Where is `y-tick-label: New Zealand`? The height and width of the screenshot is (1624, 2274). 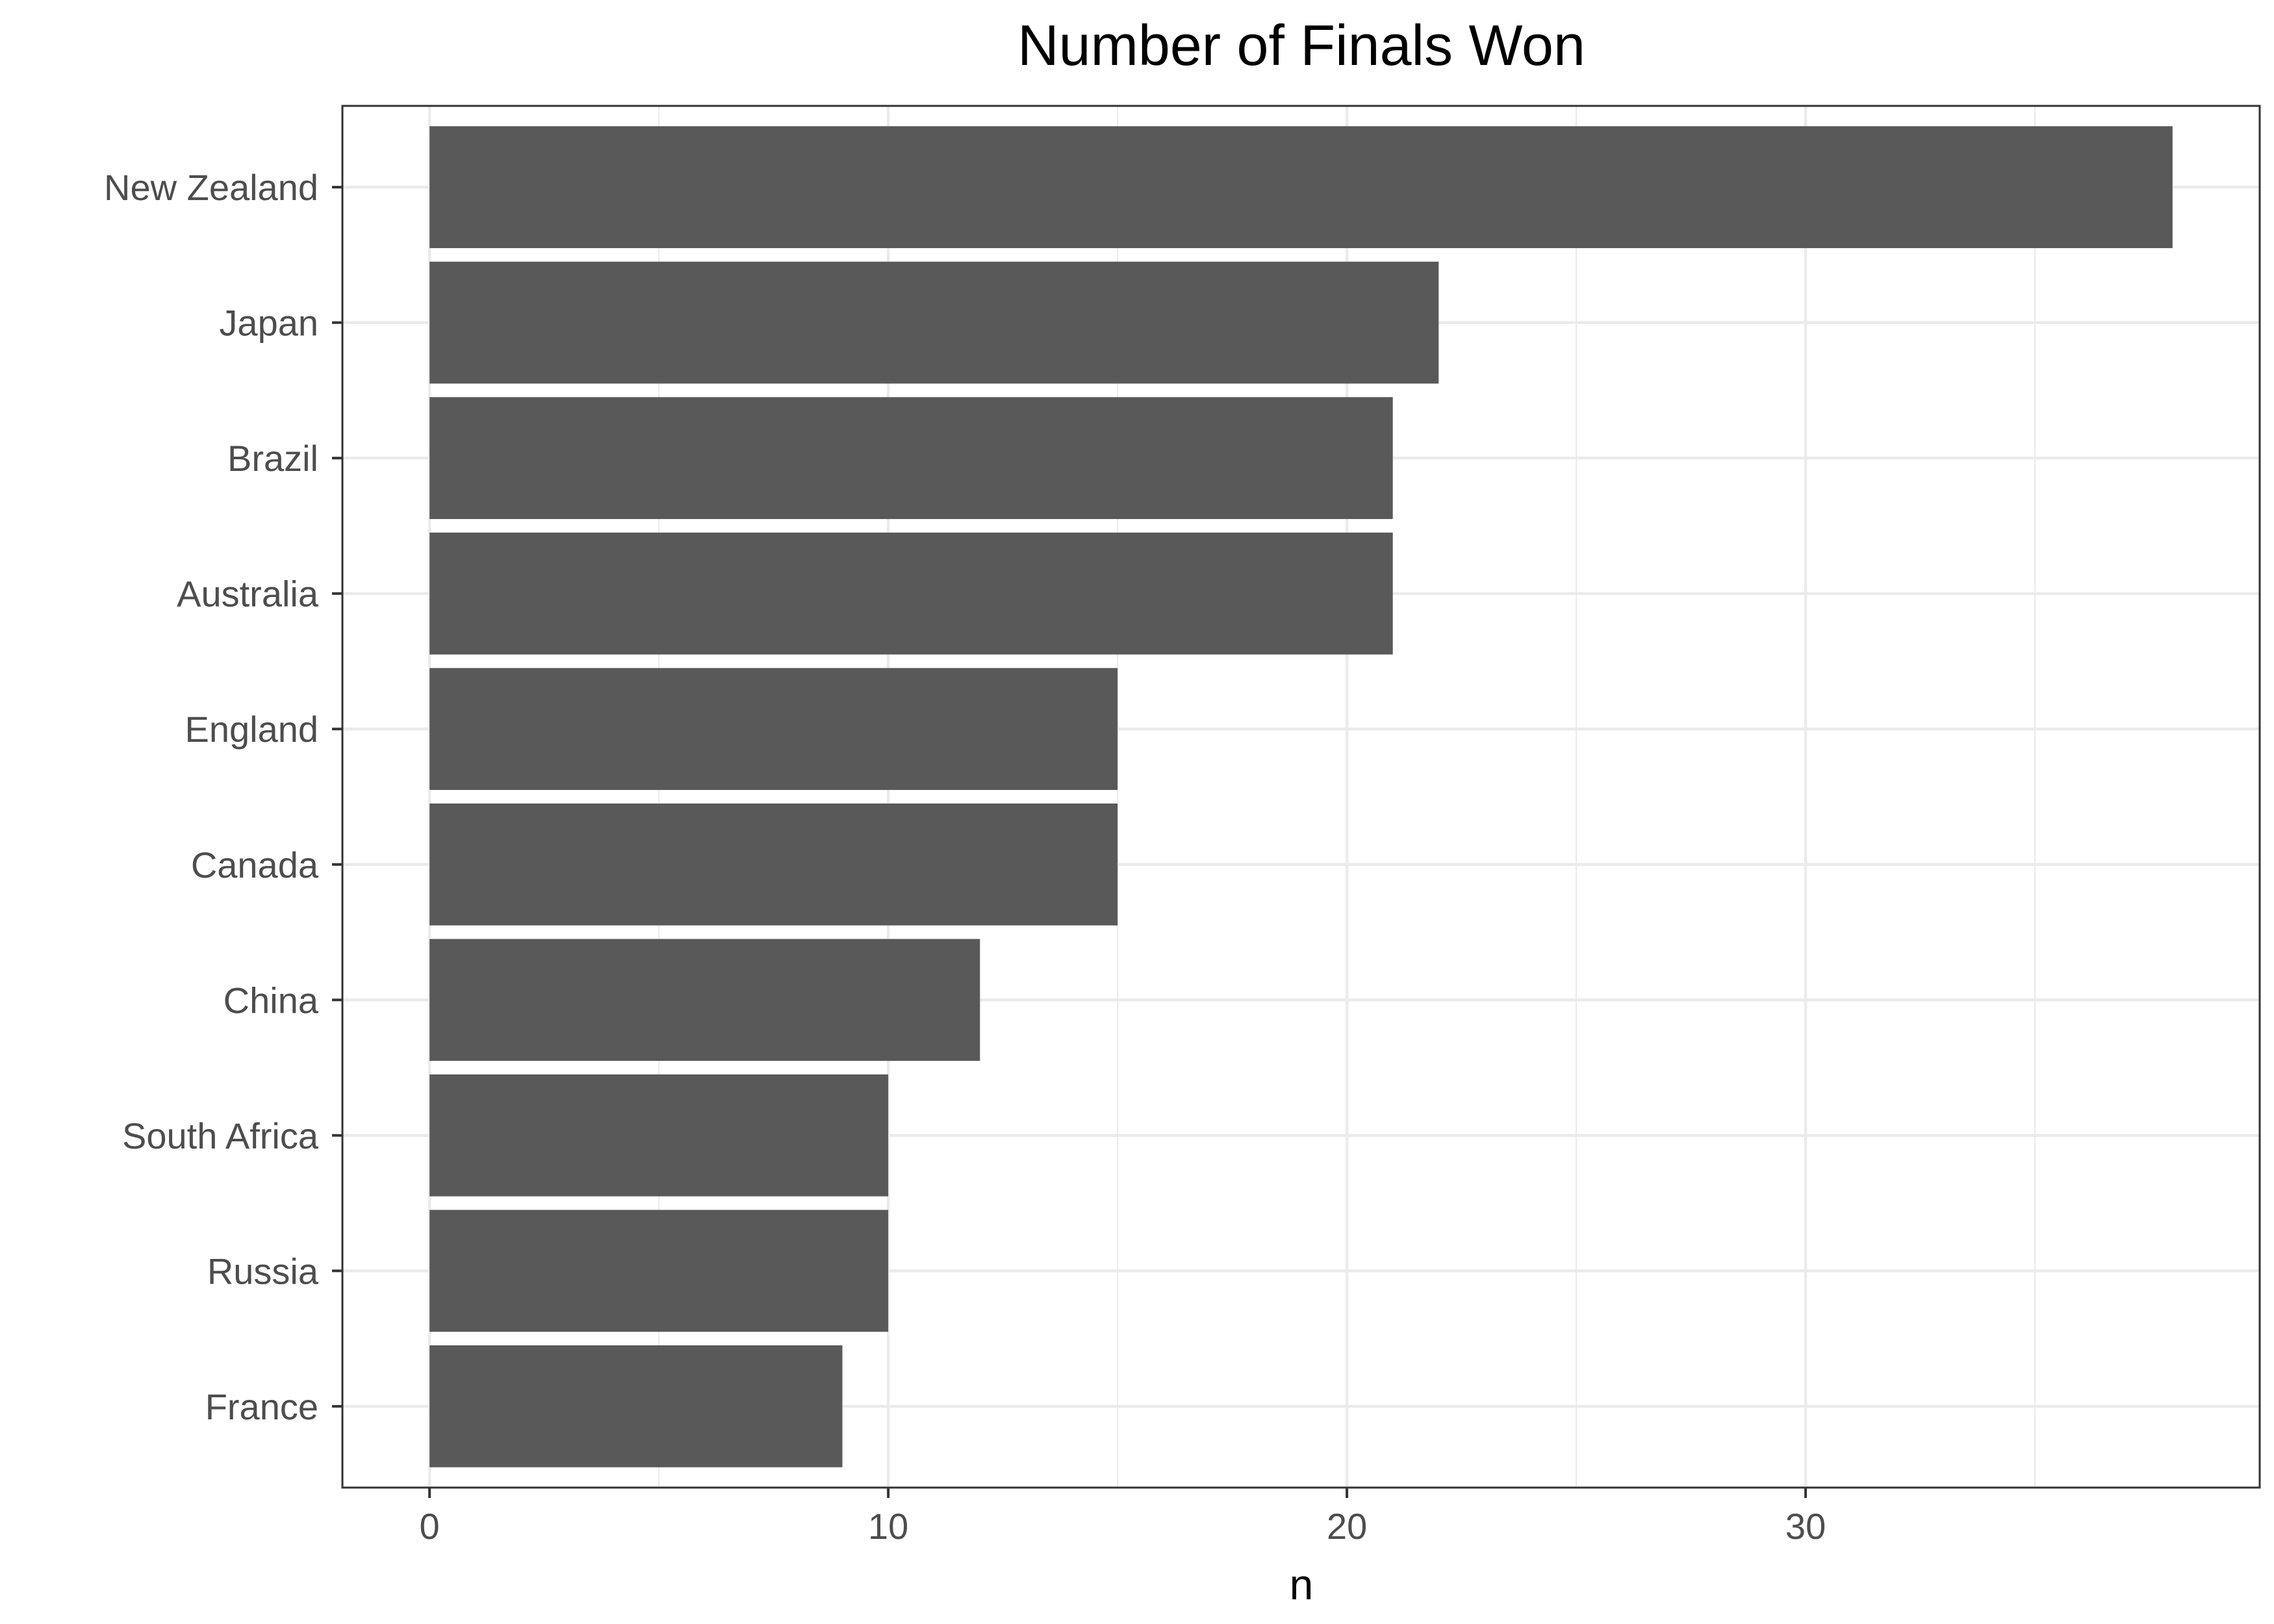 y-tick-label: New Zealand is located at coordinates (211, 187).